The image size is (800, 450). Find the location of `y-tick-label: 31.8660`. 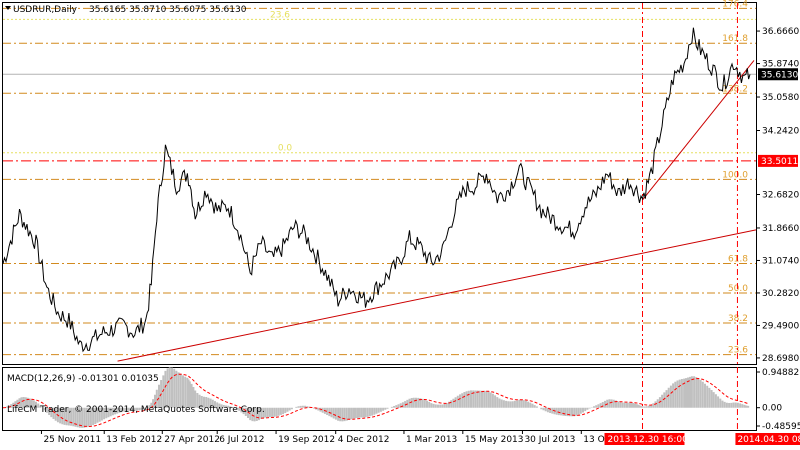

y-tick-label: 31.8660 is located at coordinates (780, 229).